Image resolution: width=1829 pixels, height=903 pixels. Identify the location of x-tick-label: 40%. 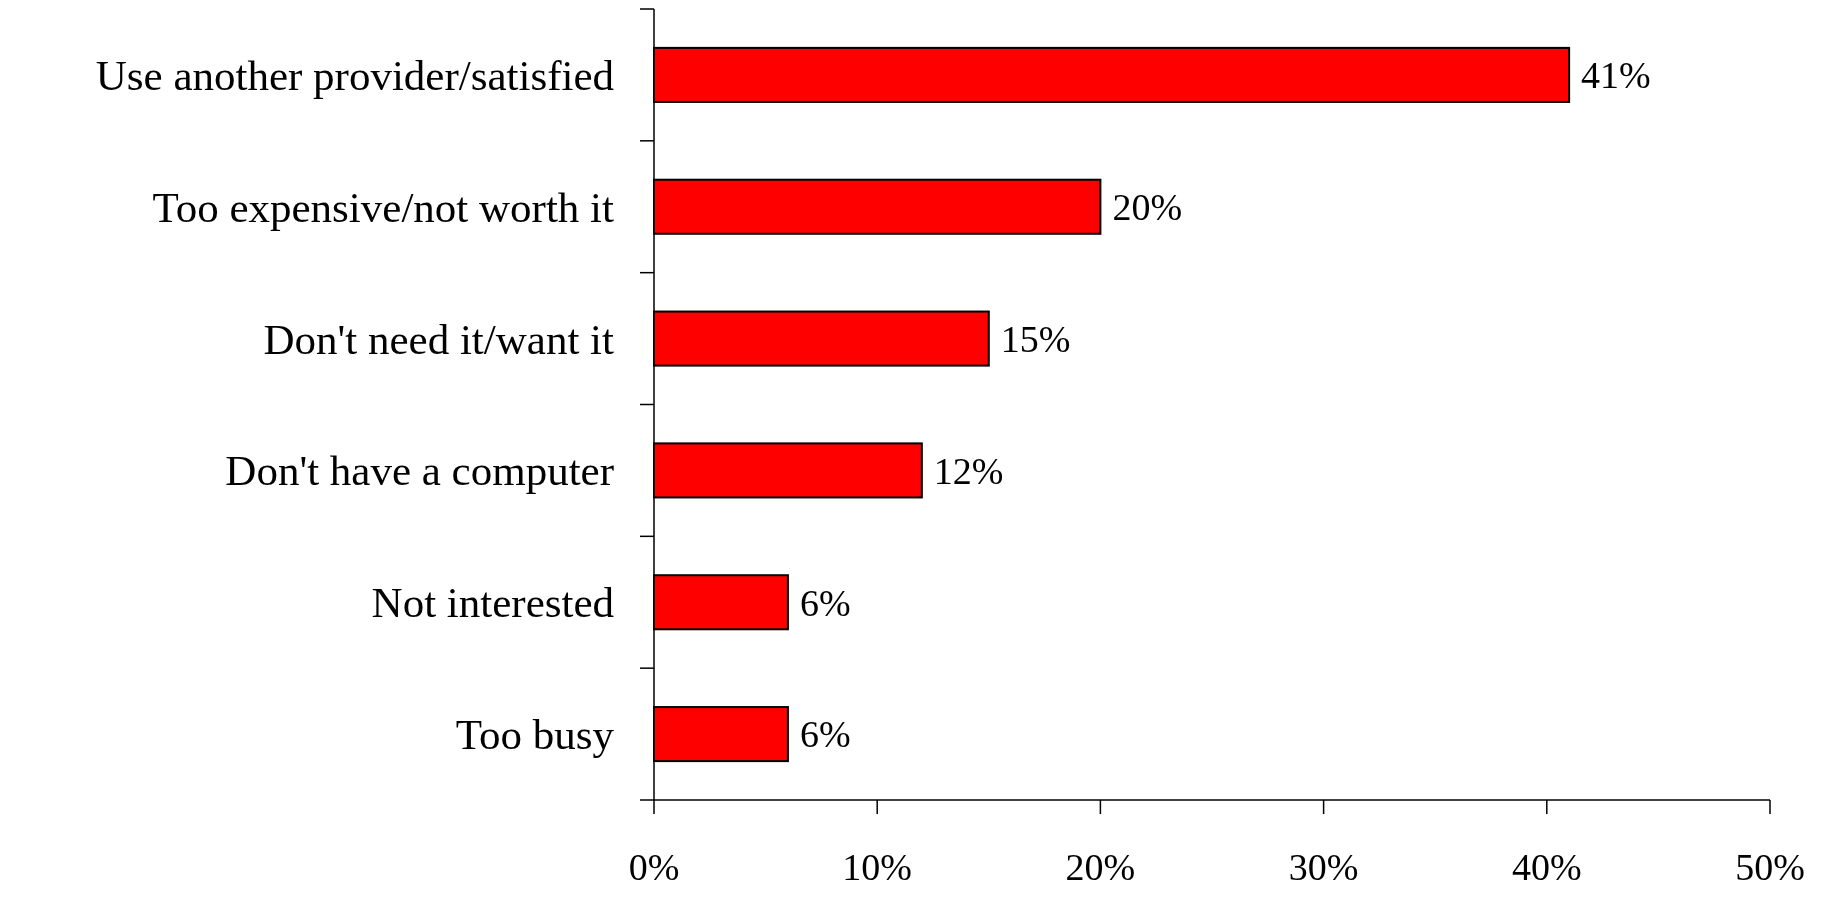
(1546, 867).